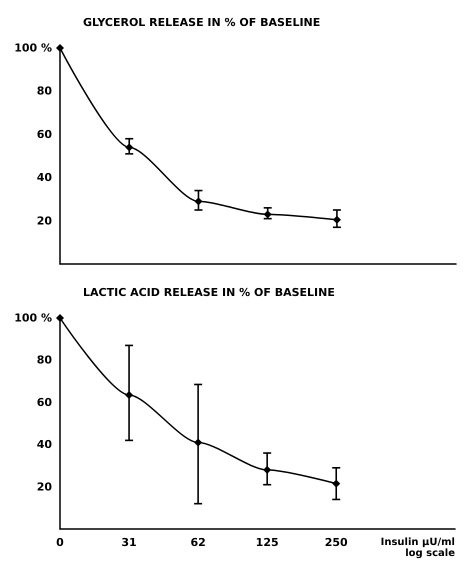 The width and height of the screenshot is (466, 585). What do you see at coordinates (209, 292) in the screenshot?
I see `chart-title: LACTIC ACID RELEASE IN % OF BASELINE` at bounding box center [209, 292].